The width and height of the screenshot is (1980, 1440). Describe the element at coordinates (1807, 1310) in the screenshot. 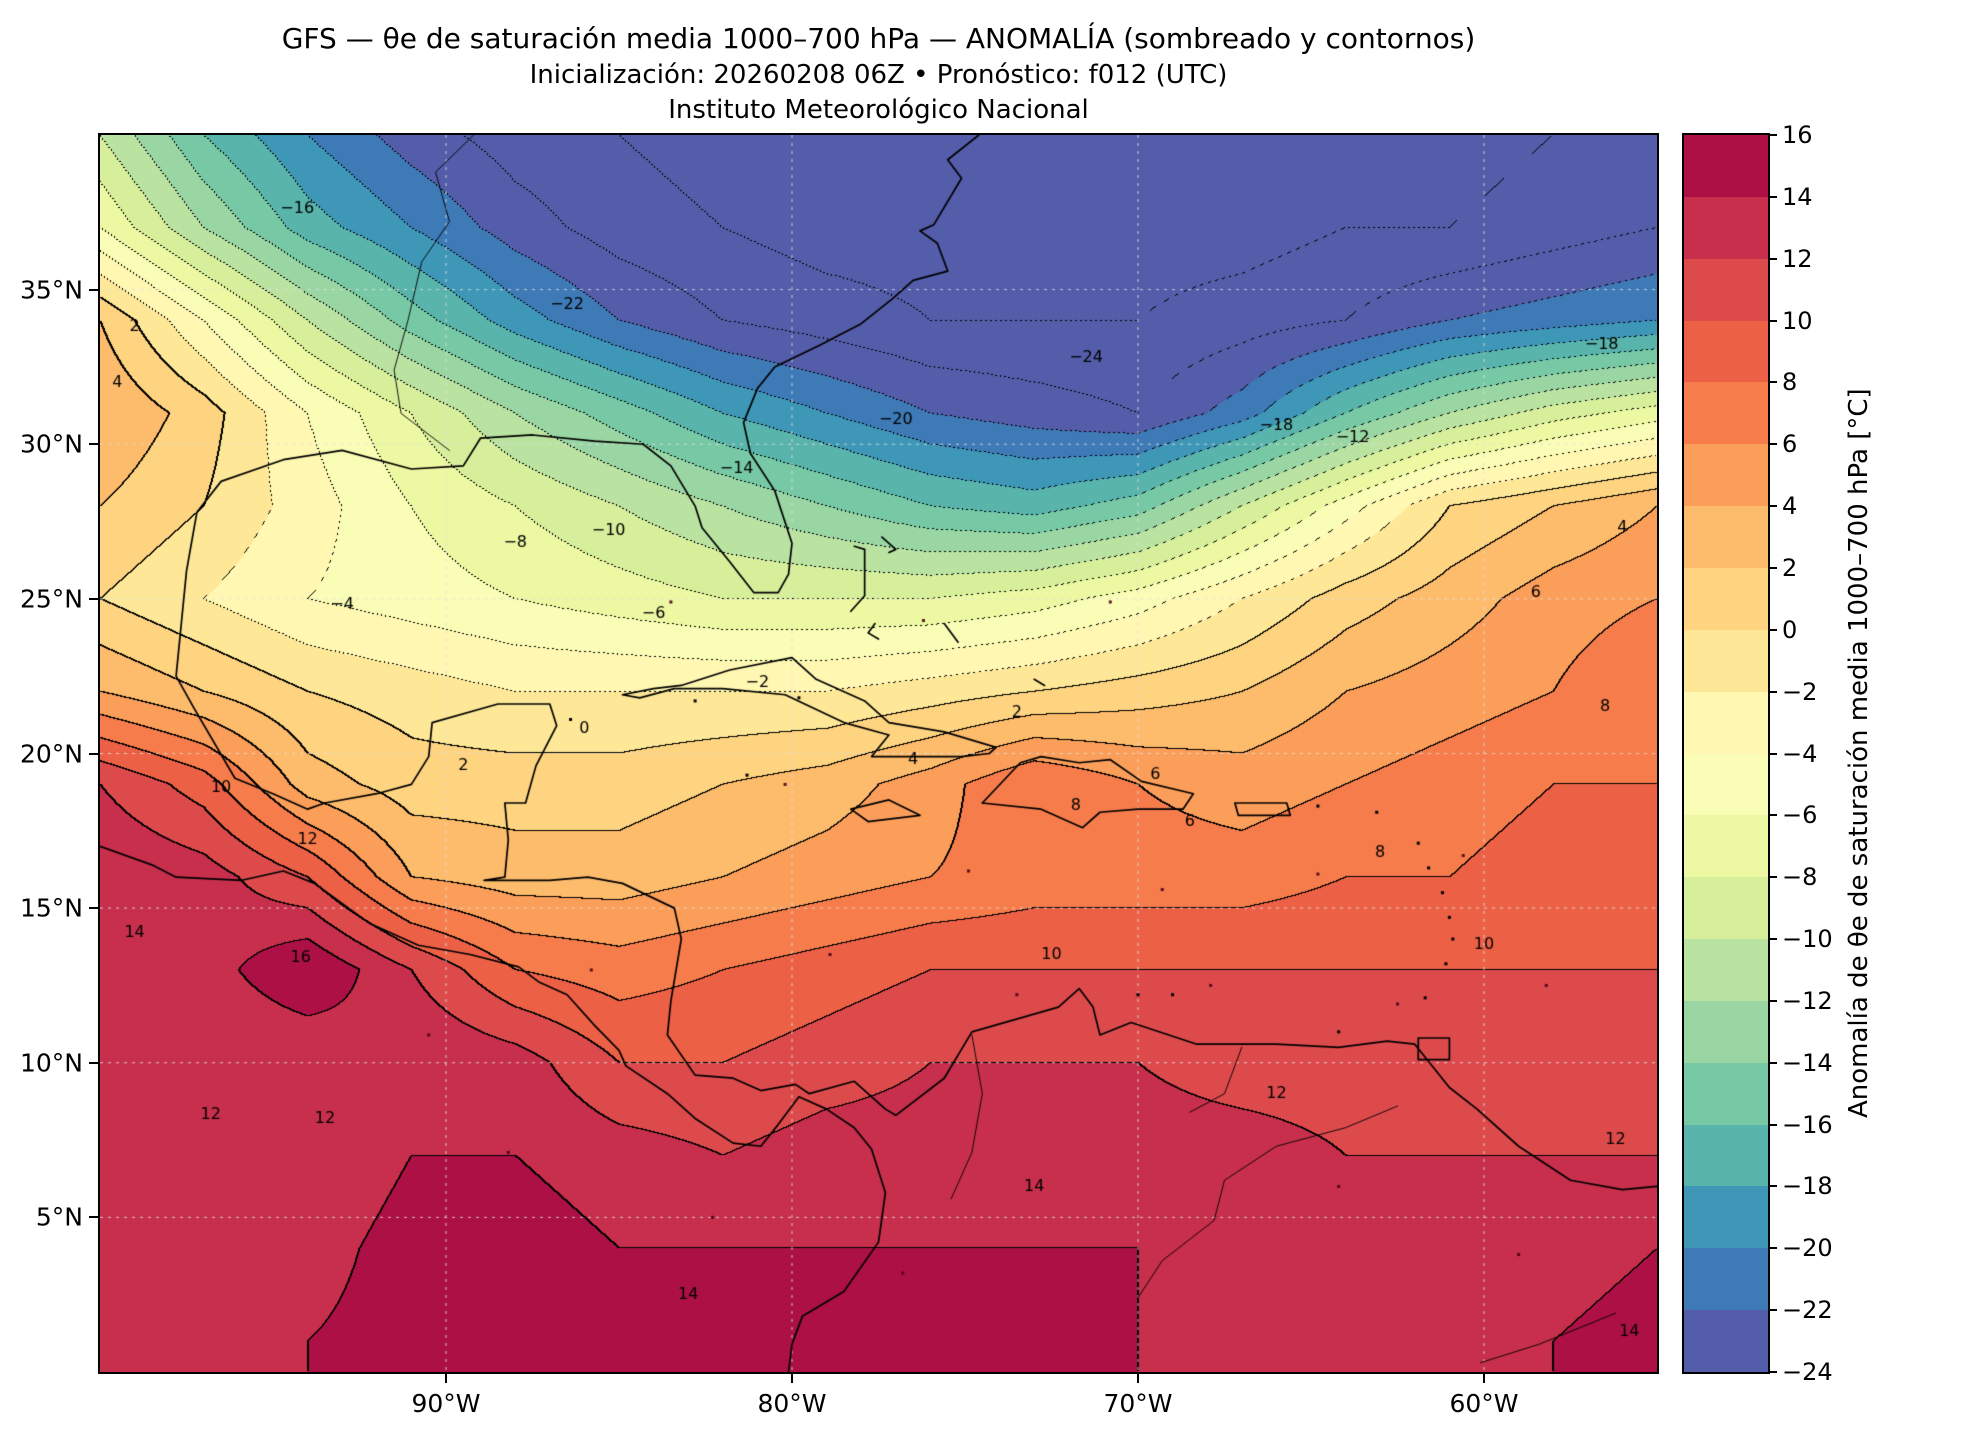

I see `colorbar-tick-label: −22` at that location.